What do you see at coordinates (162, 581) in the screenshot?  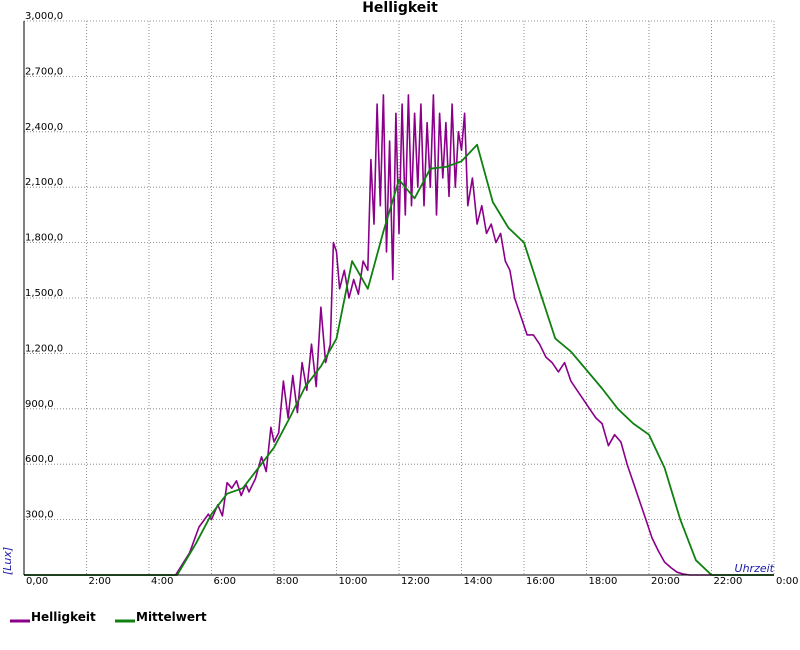 I see `x-tick-label: 4:00` at bounding box center [162, 581].